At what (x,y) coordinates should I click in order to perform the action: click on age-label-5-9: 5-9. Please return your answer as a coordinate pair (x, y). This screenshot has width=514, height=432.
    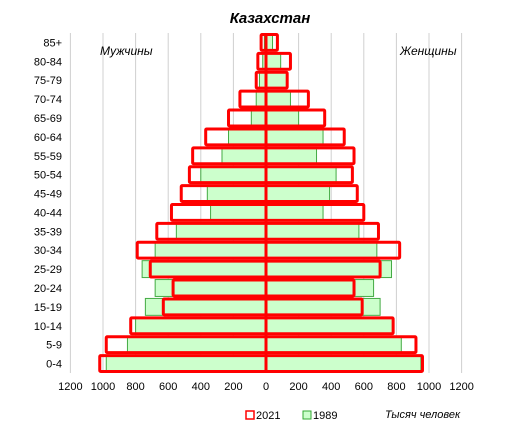
    Looking at the image, I should click on (54, 346).